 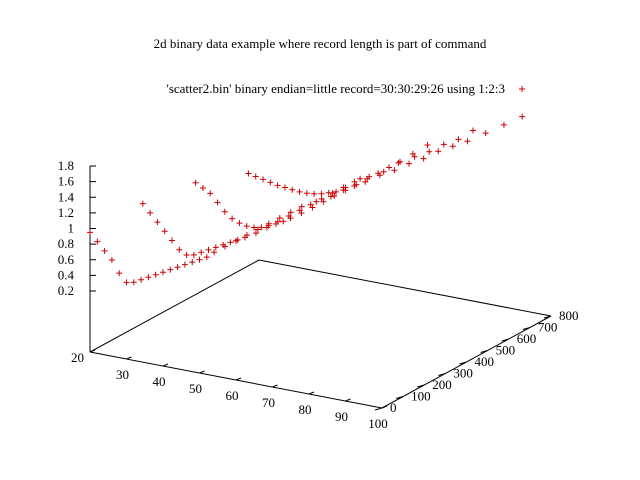 I want to click on y-tick-label: 600, so click(x=527, y=338).